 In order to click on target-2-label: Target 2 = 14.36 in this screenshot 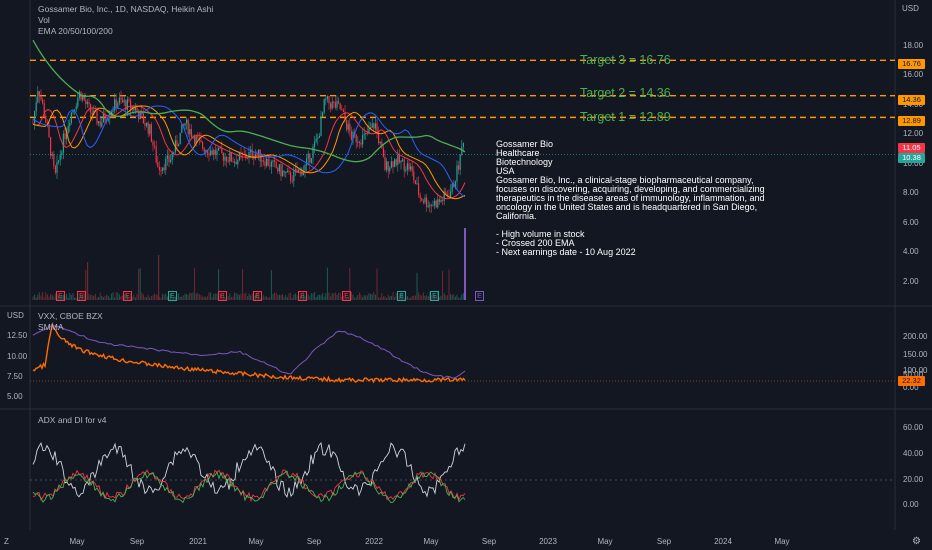, I will do `click(625, 93)`.